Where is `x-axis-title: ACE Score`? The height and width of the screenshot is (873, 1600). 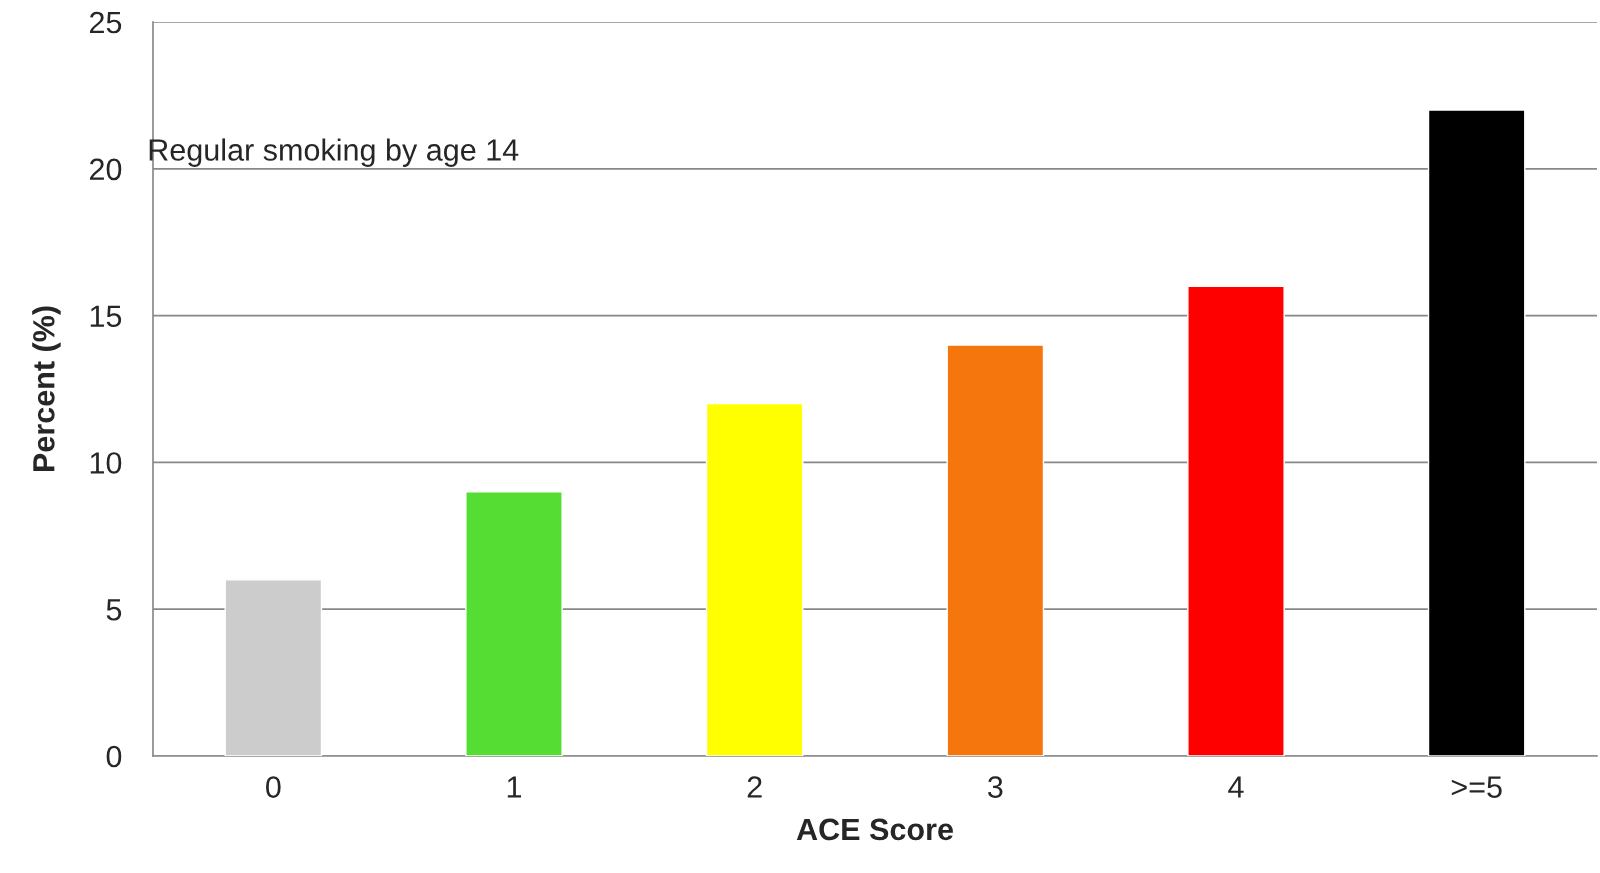 x-axis-title: ACE Score is located at coordinates (874, 829).